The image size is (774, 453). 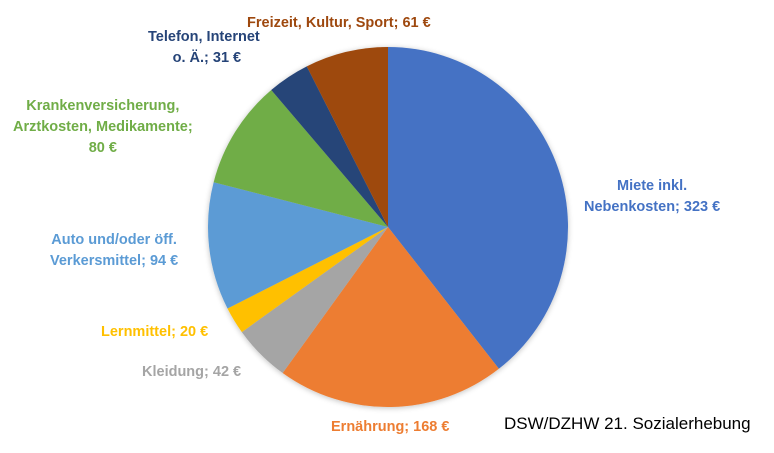 What do you see at coordinates (114, 250) in the screenshot?
I see `label-auto: Auto und/oder öff. Verkersmittel; 94 €` at bounding box center [114, 250].